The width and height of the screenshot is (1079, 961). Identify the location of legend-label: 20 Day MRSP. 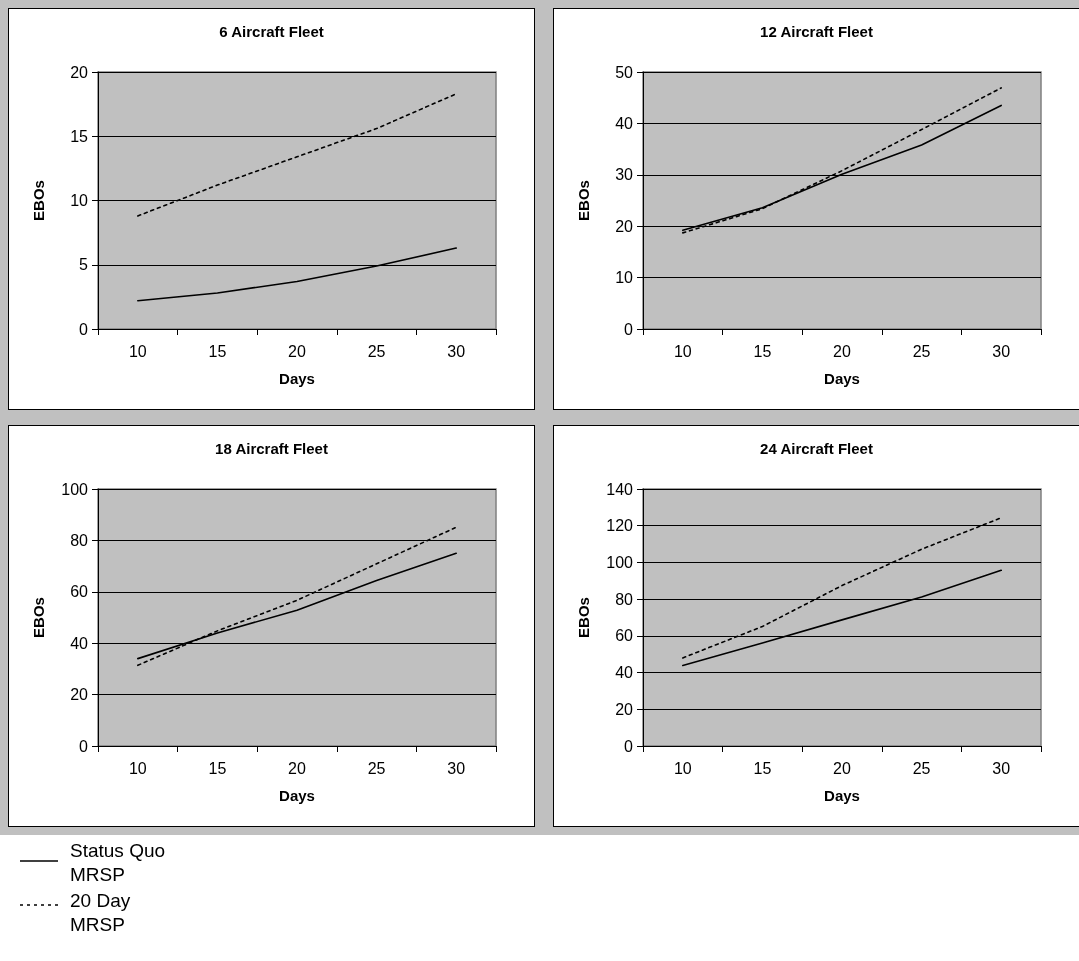
(101, 913).